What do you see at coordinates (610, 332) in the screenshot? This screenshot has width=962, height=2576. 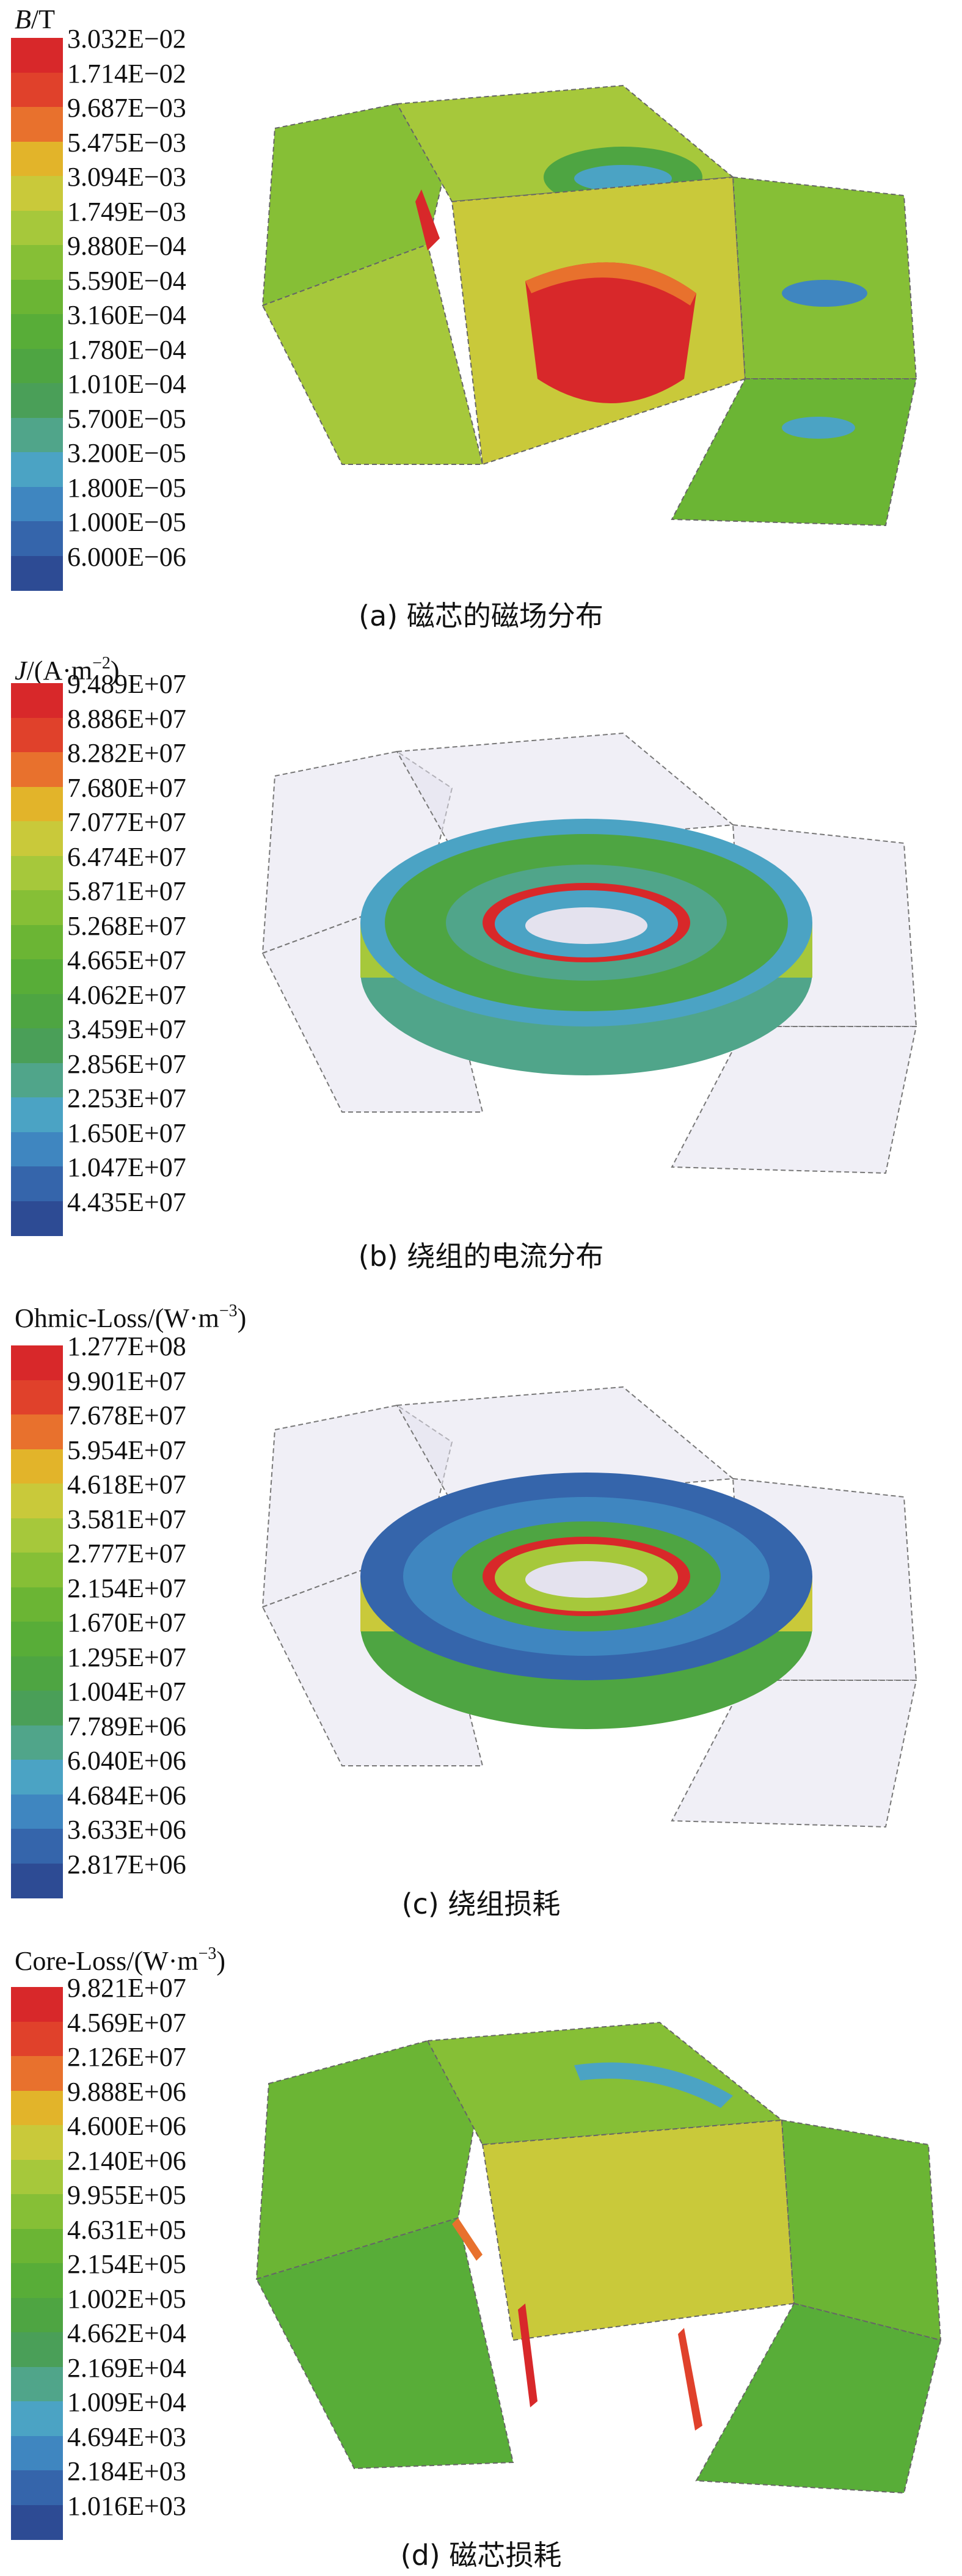 I see `core-hotspot` at bounding box center [610, 332].